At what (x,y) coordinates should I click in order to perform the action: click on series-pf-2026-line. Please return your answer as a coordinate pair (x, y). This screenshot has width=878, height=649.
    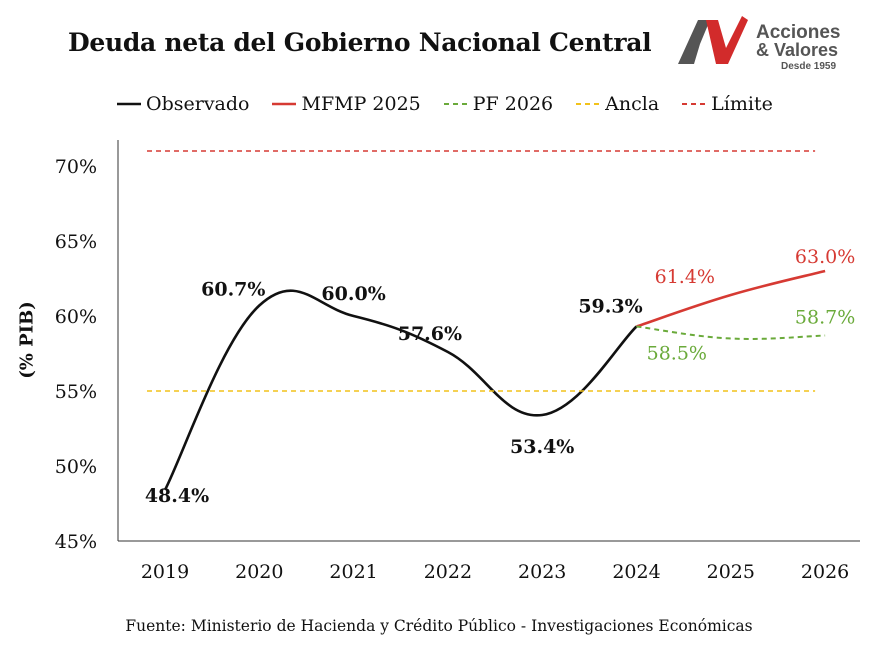
    Looking at the image, I should click on (731, 332).